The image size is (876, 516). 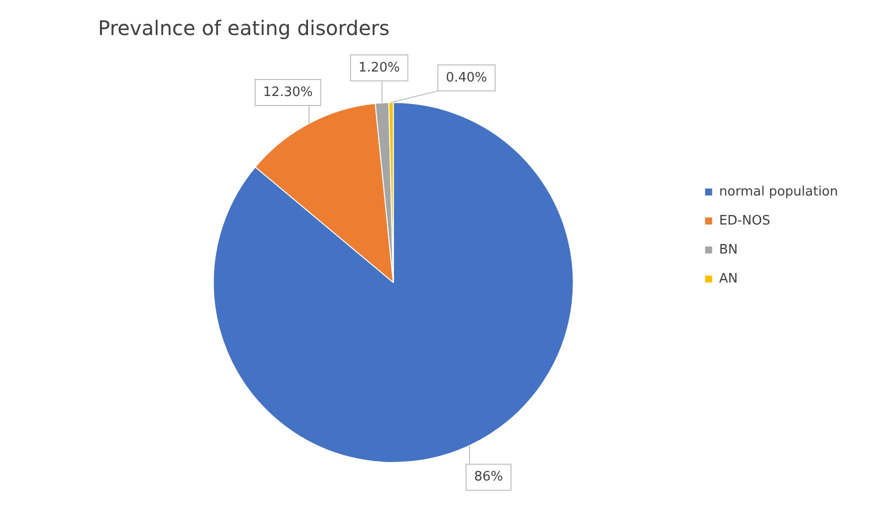 I want to click on data-label: 1.20%, so click(x=379, y=68).